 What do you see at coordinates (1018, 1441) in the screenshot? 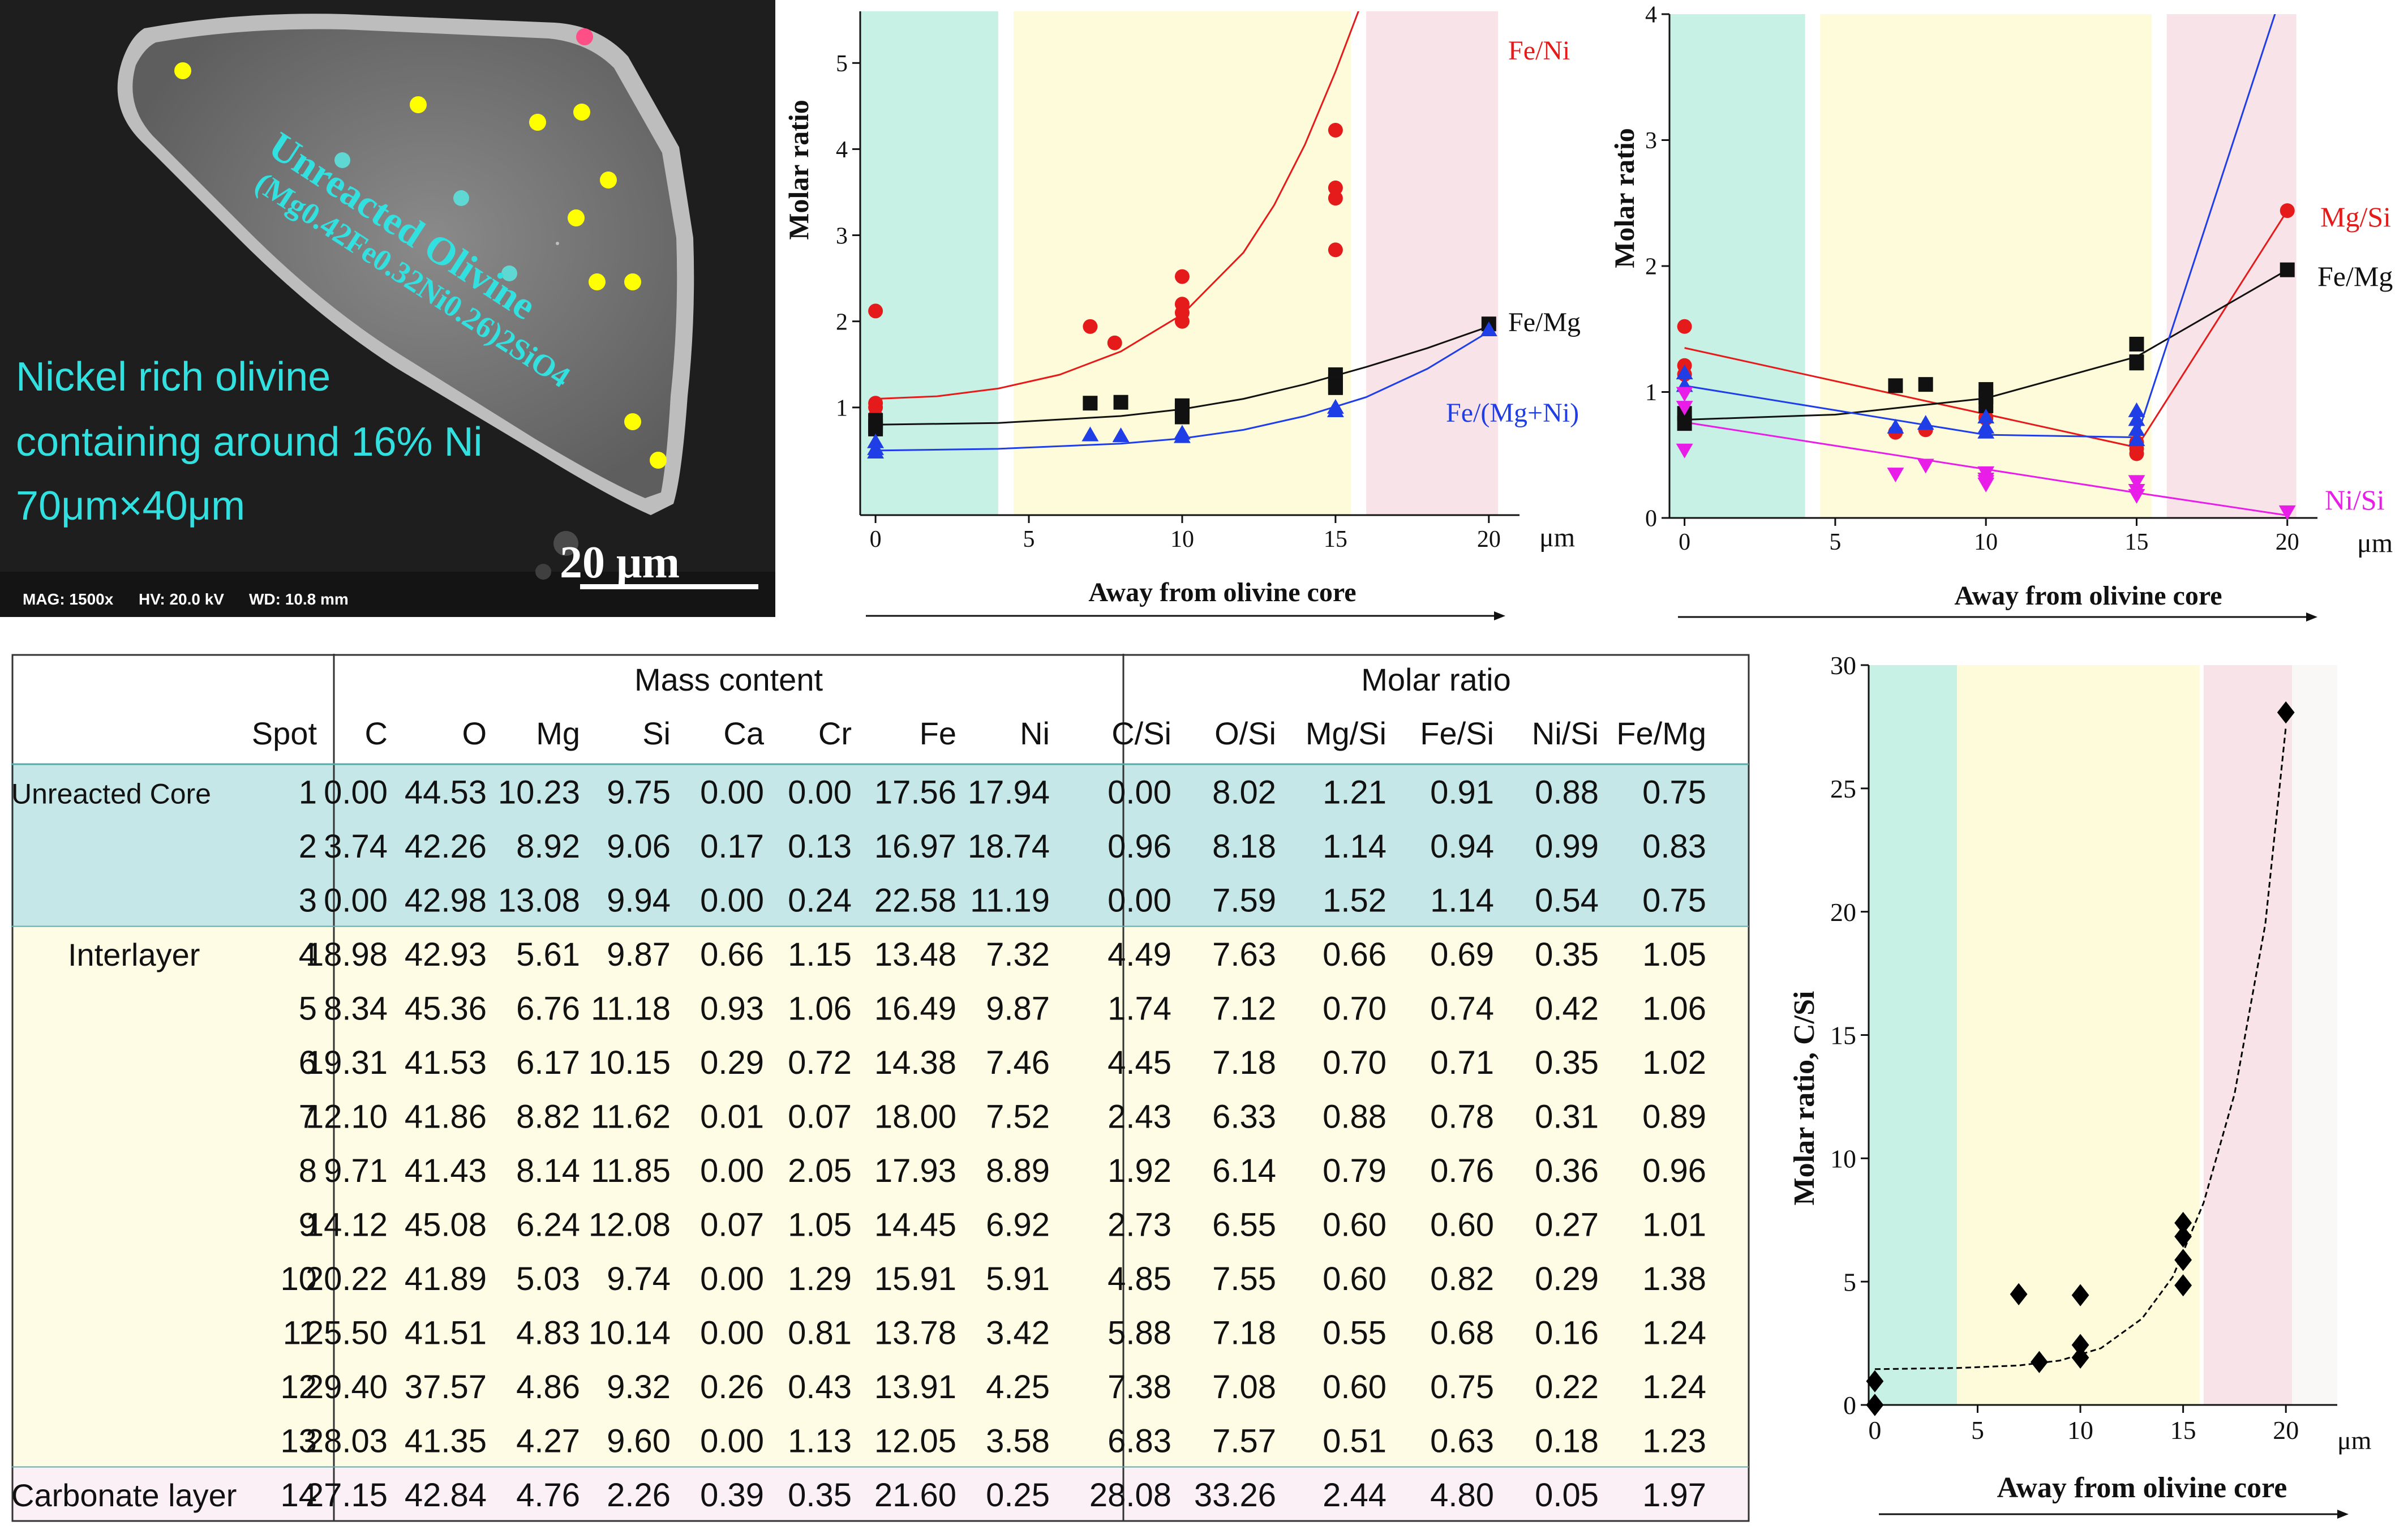
I see `table-cell: 3.58` at bounding box center [1018, 1441].